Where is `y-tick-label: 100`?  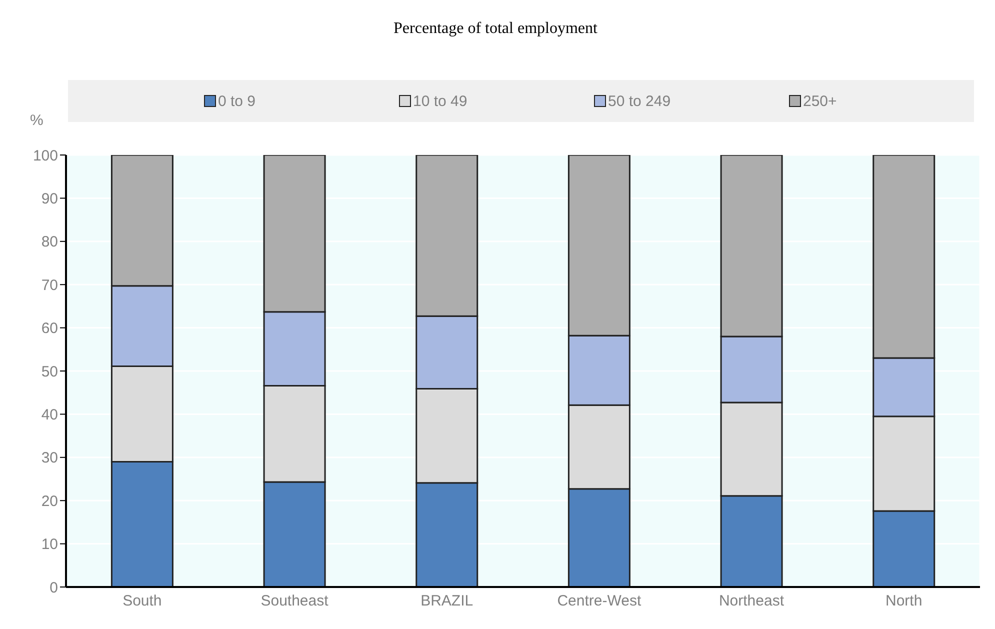 y-tick-label: 100 is located at coordinates (45, 155).